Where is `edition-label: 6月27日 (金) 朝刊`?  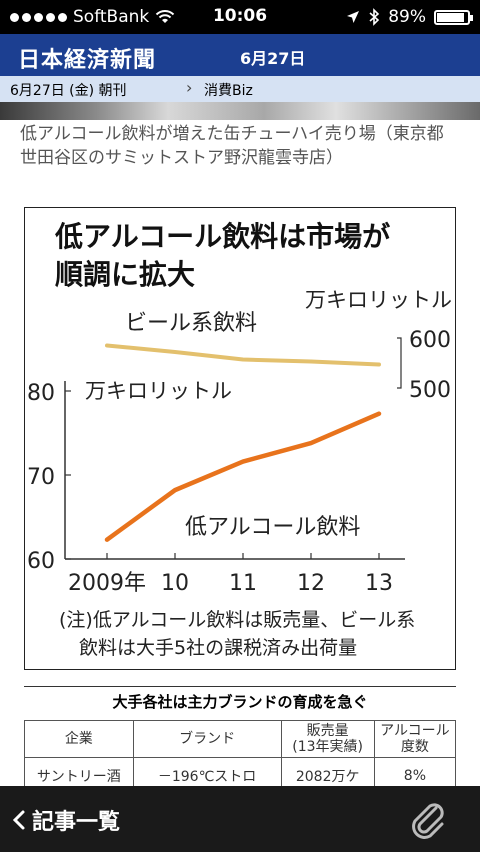
edition-label: 6月27日 (金) 朝刊 is located at coordinates (68, 91).